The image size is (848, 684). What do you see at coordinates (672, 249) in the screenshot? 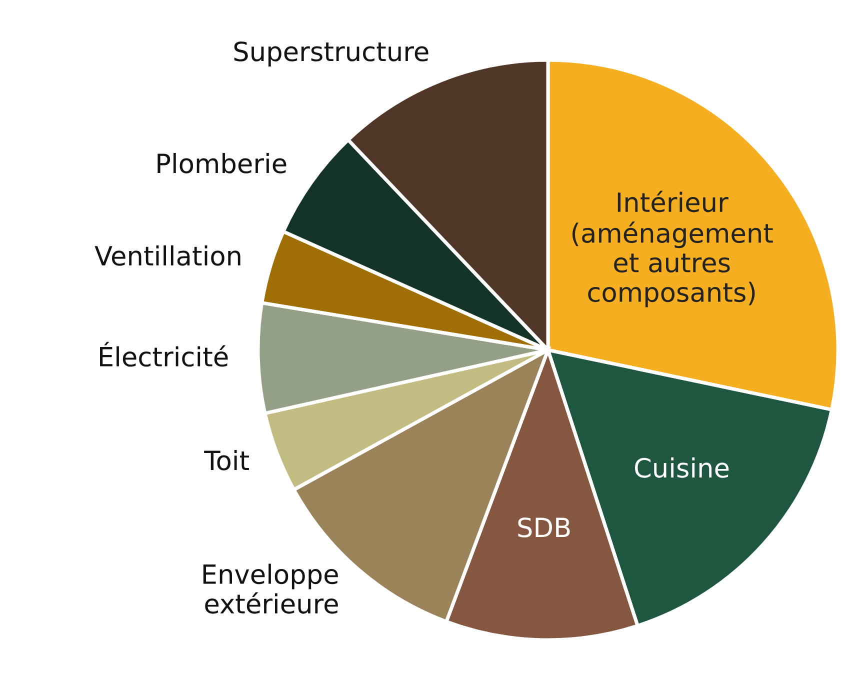
I see `slice-label: Intérieur (aménagement et autres composants)` at bounding box center [672, 249].